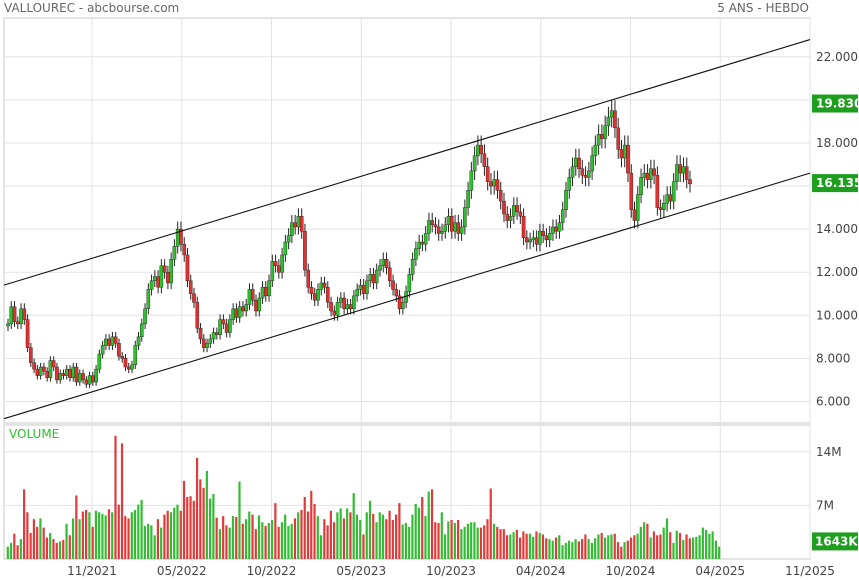  What do you see at coordinates (92, 571) in the screenshot?
I see `x-tick-label: 11/2021` at bounding box center [92, 571].